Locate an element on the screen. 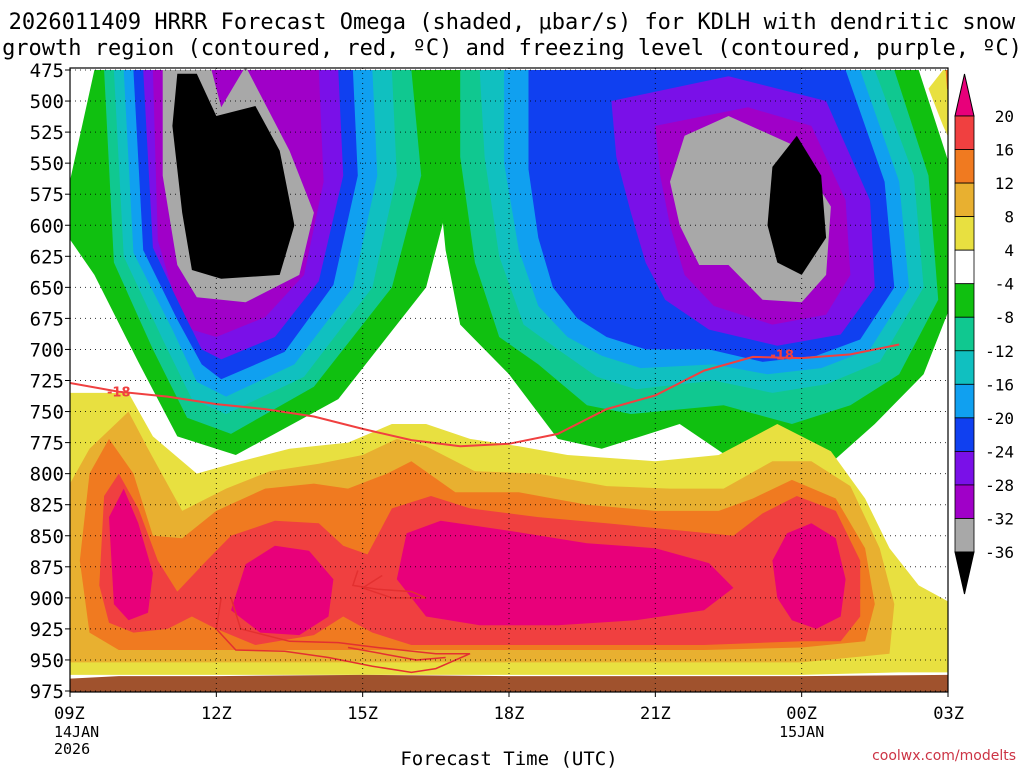 The width and height of the screenshot is (1024, 768). x-tick-label-2: 15Z is located at coordinates (362, 714).